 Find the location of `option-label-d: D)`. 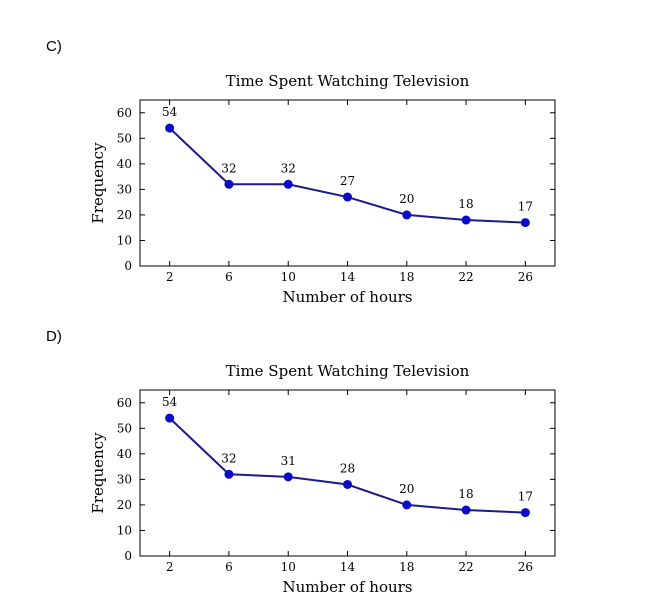

option-label-d: D) is located at coordinates (54, 336).